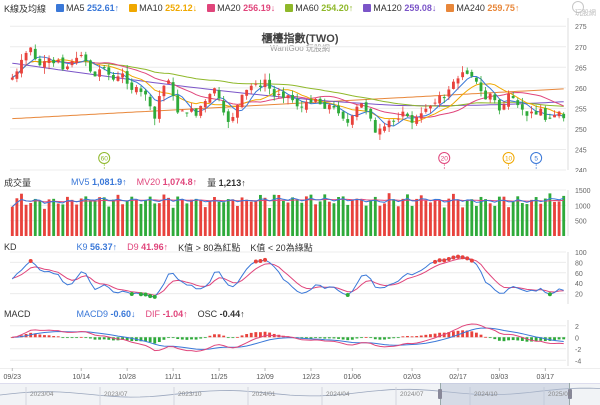 This screenshot has height=405, width=600. Describe the element at coordinates (167, 182) in the screenshot. I see `mv20-legend: MV20 1,074.8↑` at that location.